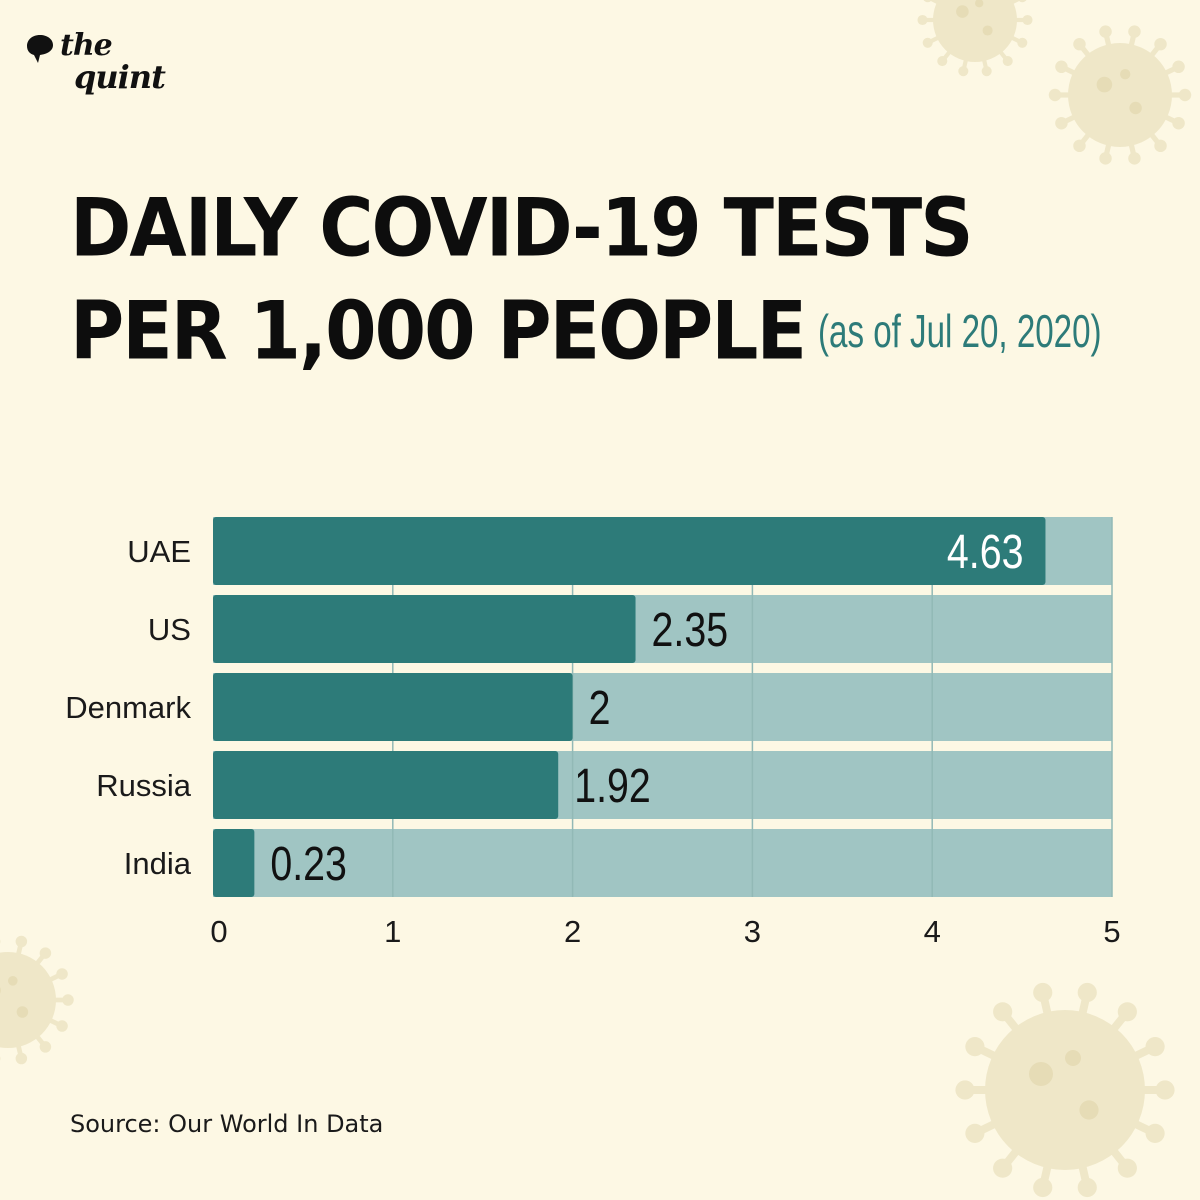  I want to click on x-tick-label: 1, so click(392, 931).